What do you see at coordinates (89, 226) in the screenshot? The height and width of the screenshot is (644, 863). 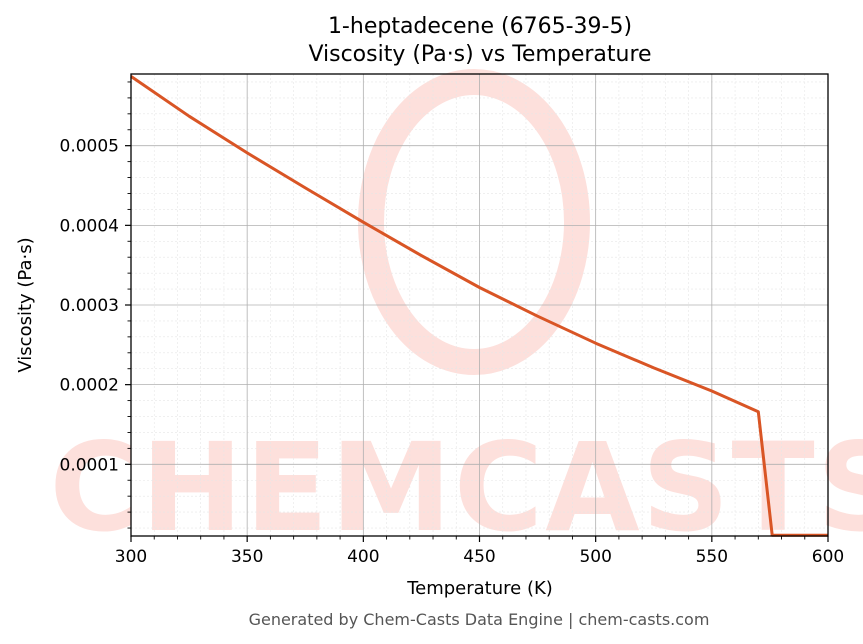 I see `y-tick-label: 0.0004` at bounding box center [89, 226].